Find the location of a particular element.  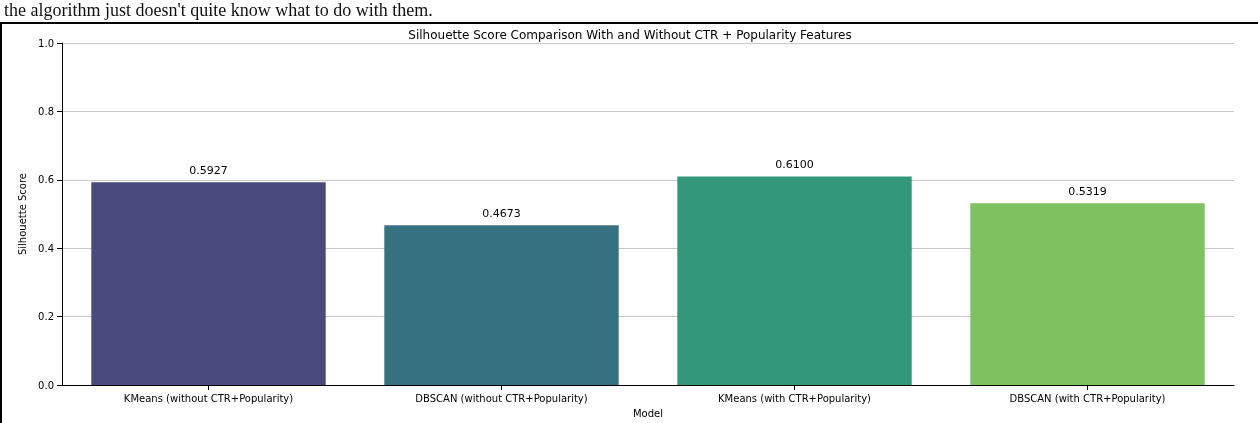

data-label: 0.4673 is located at coordinates (501, 214).